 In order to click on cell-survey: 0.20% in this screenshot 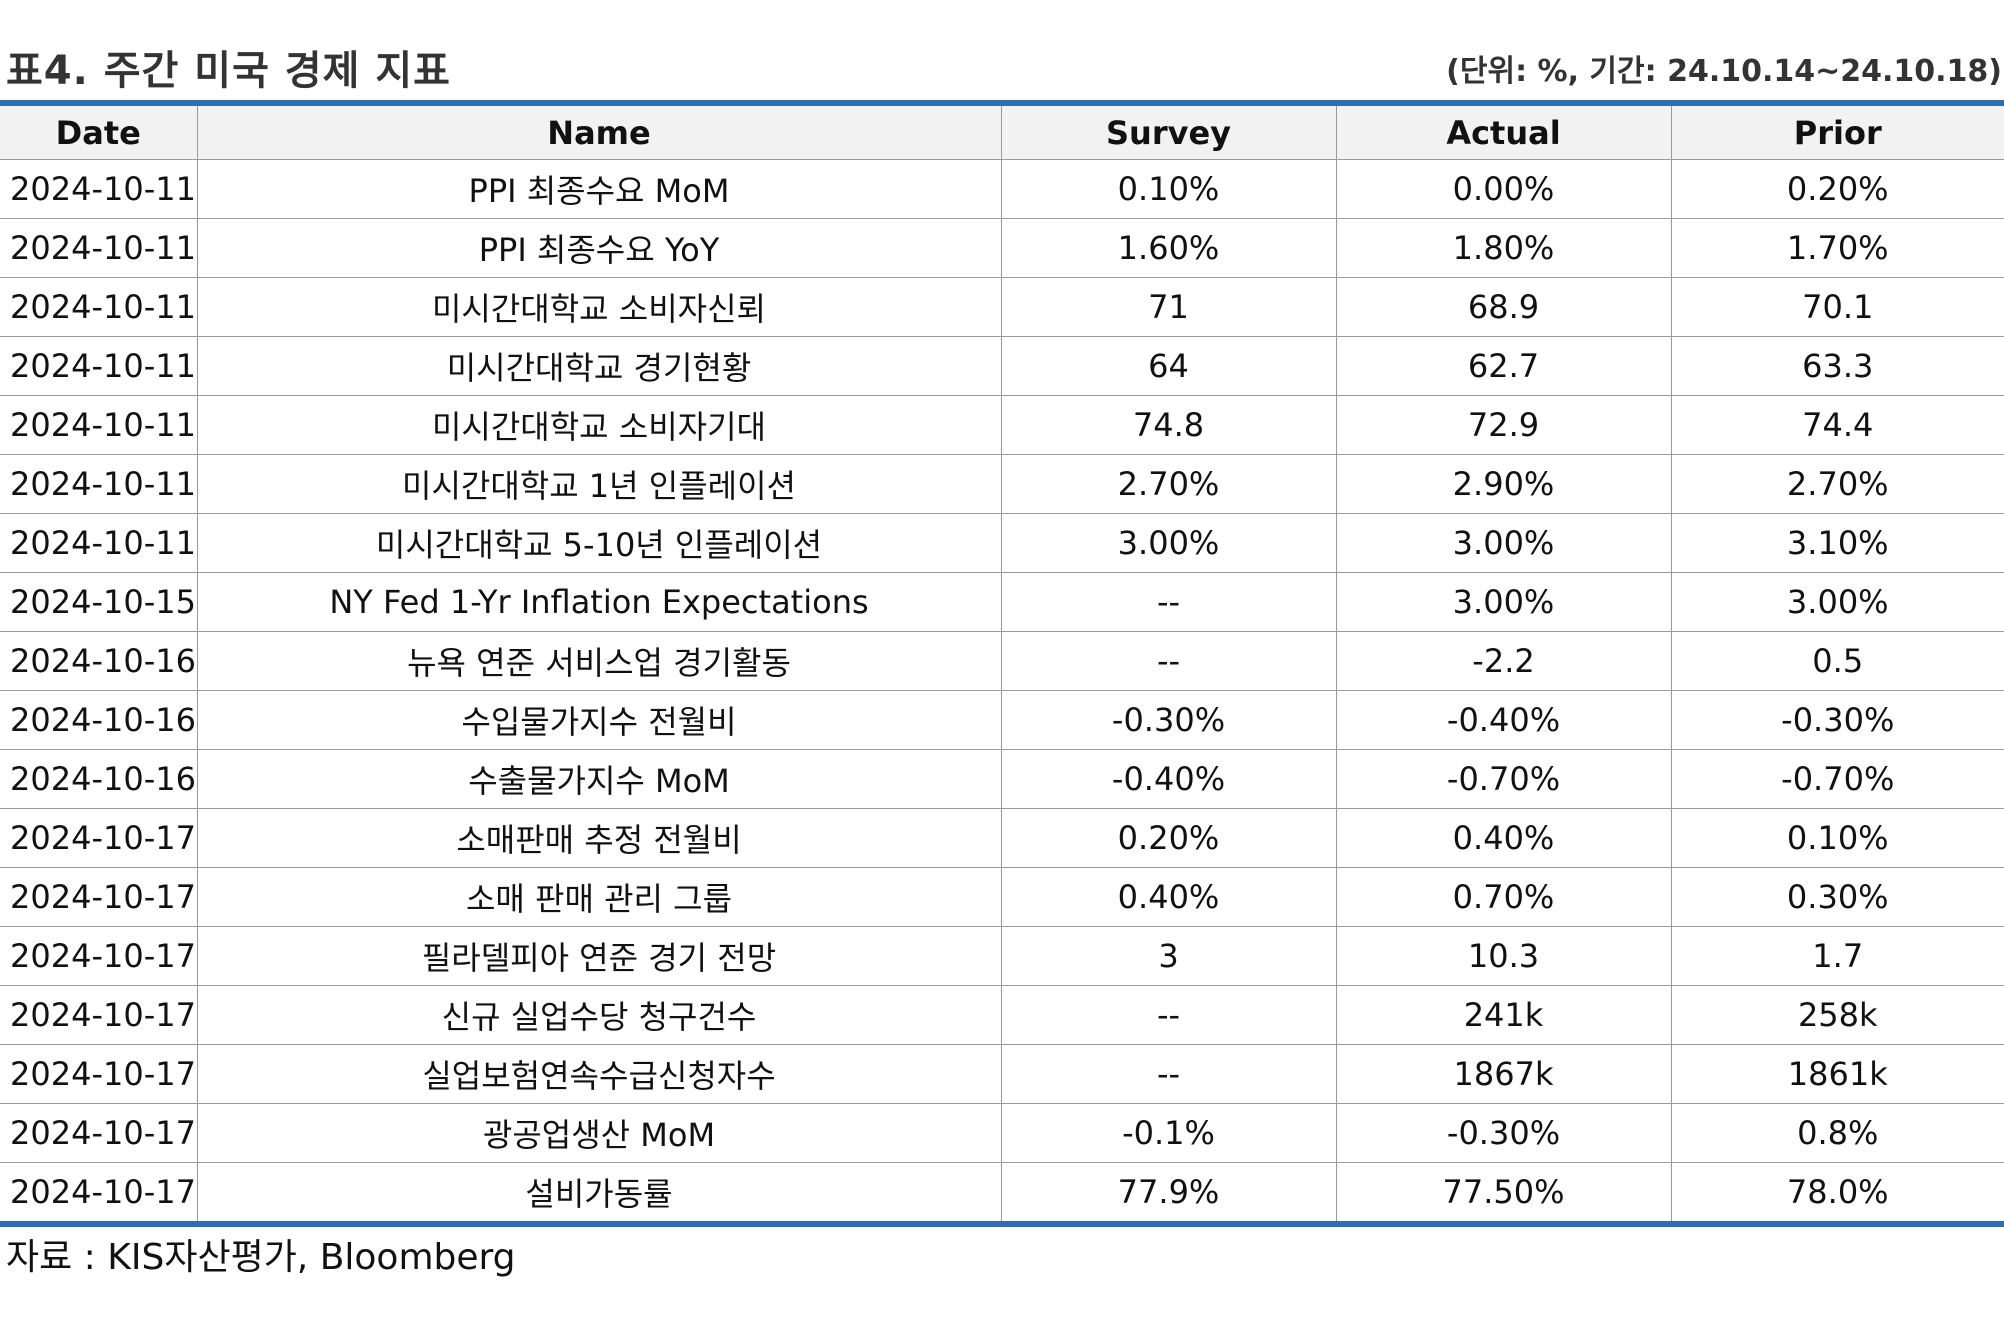, I will do `click(1168, 838)`.